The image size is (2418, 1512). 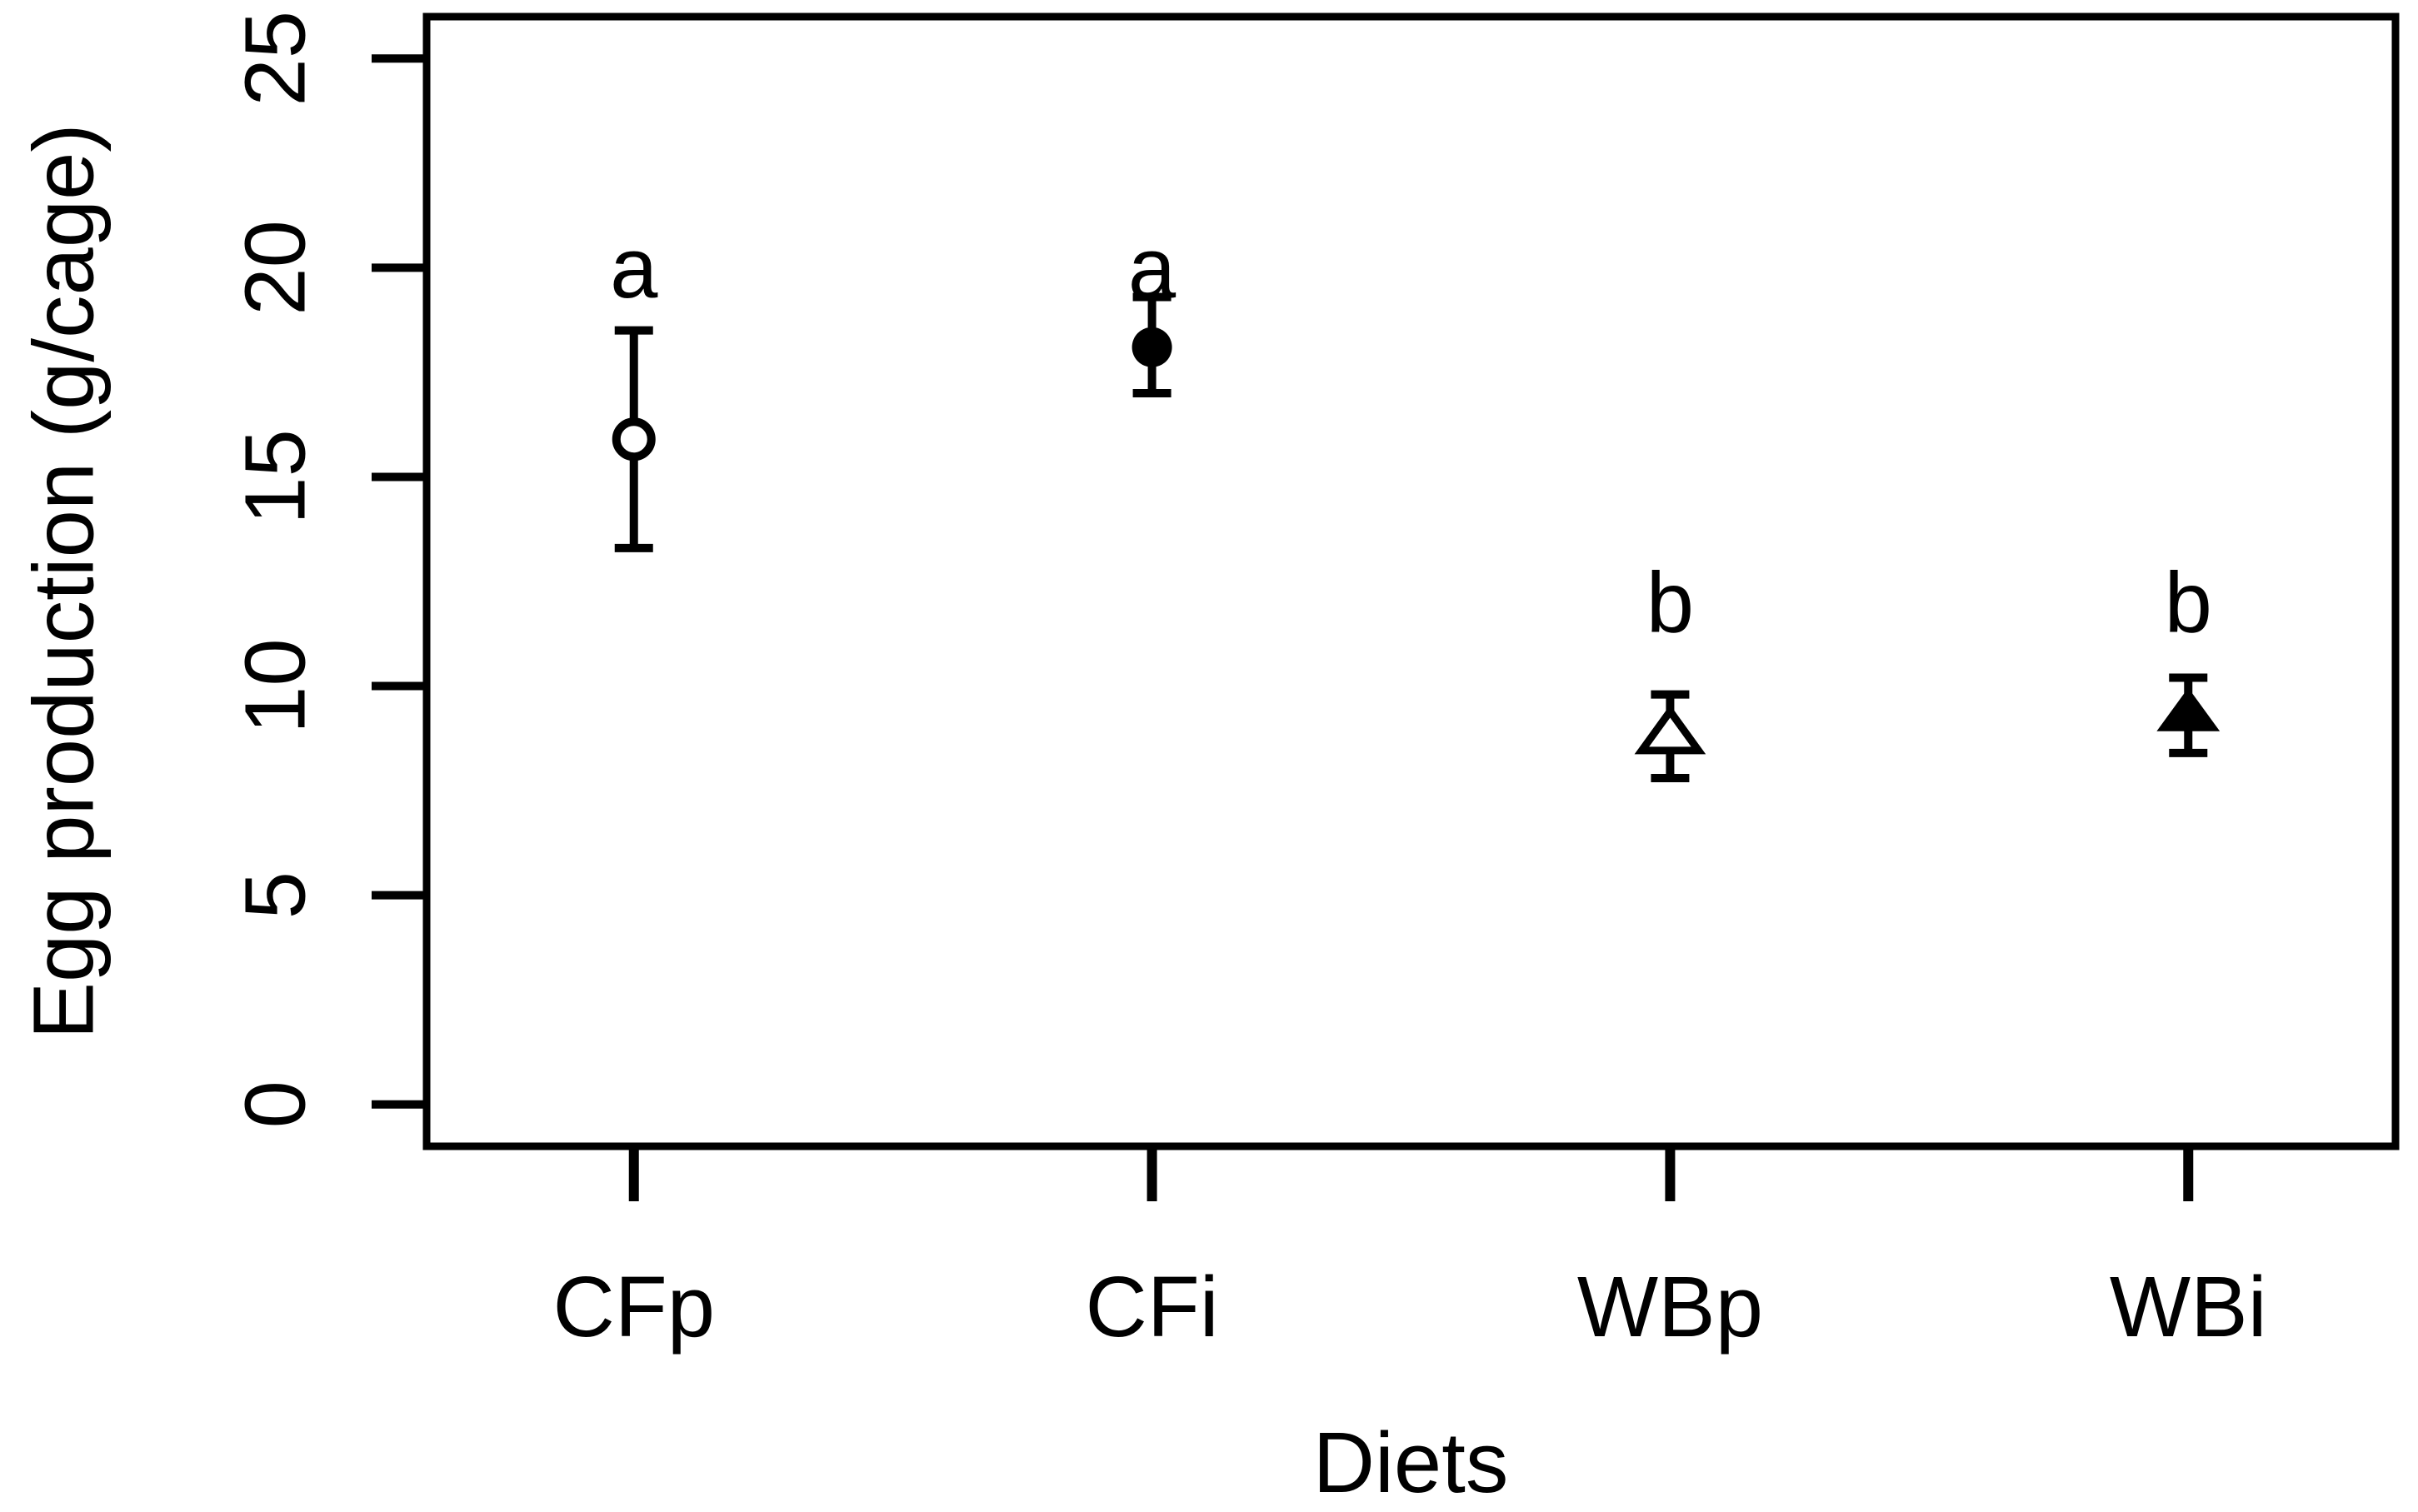 What do you see at coordinates (1670, 669) in the screenshot?
I see `series-wbp: b` at bounding box center [1670, 669].